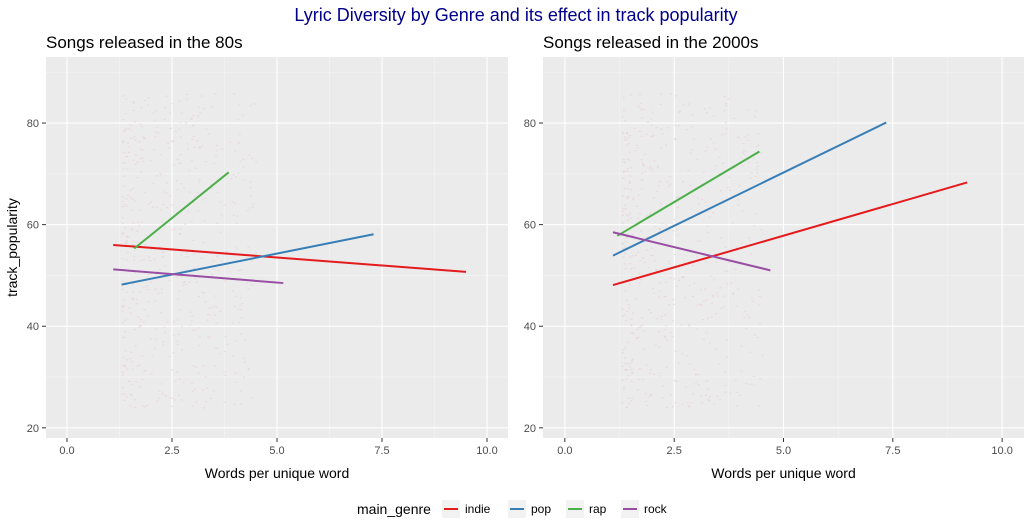 The width and height of the screenshot is (1032, 526). What do you see at coordinates (688, 193) in the screenshot?
I see `series-line-rap` at bounding box center [688, 193].